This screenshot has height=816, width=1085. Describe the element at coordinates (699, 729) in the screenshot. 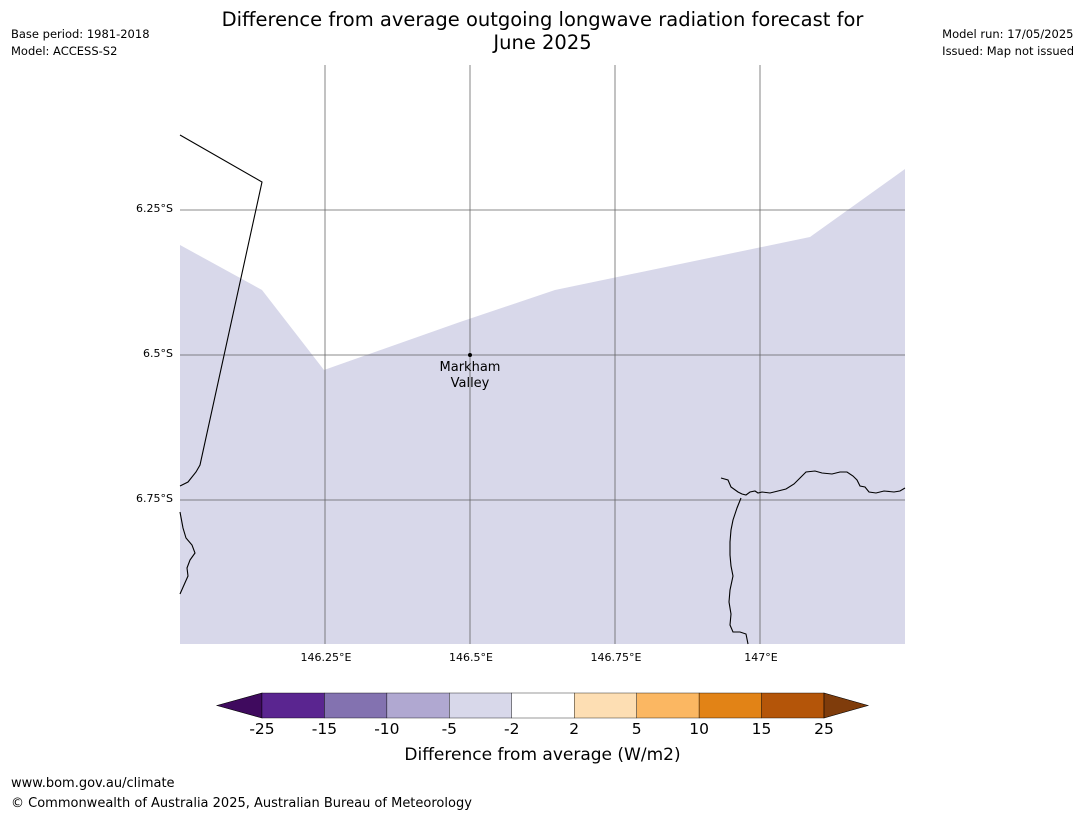

I see `colorbar-tick-label: 10` at that location.